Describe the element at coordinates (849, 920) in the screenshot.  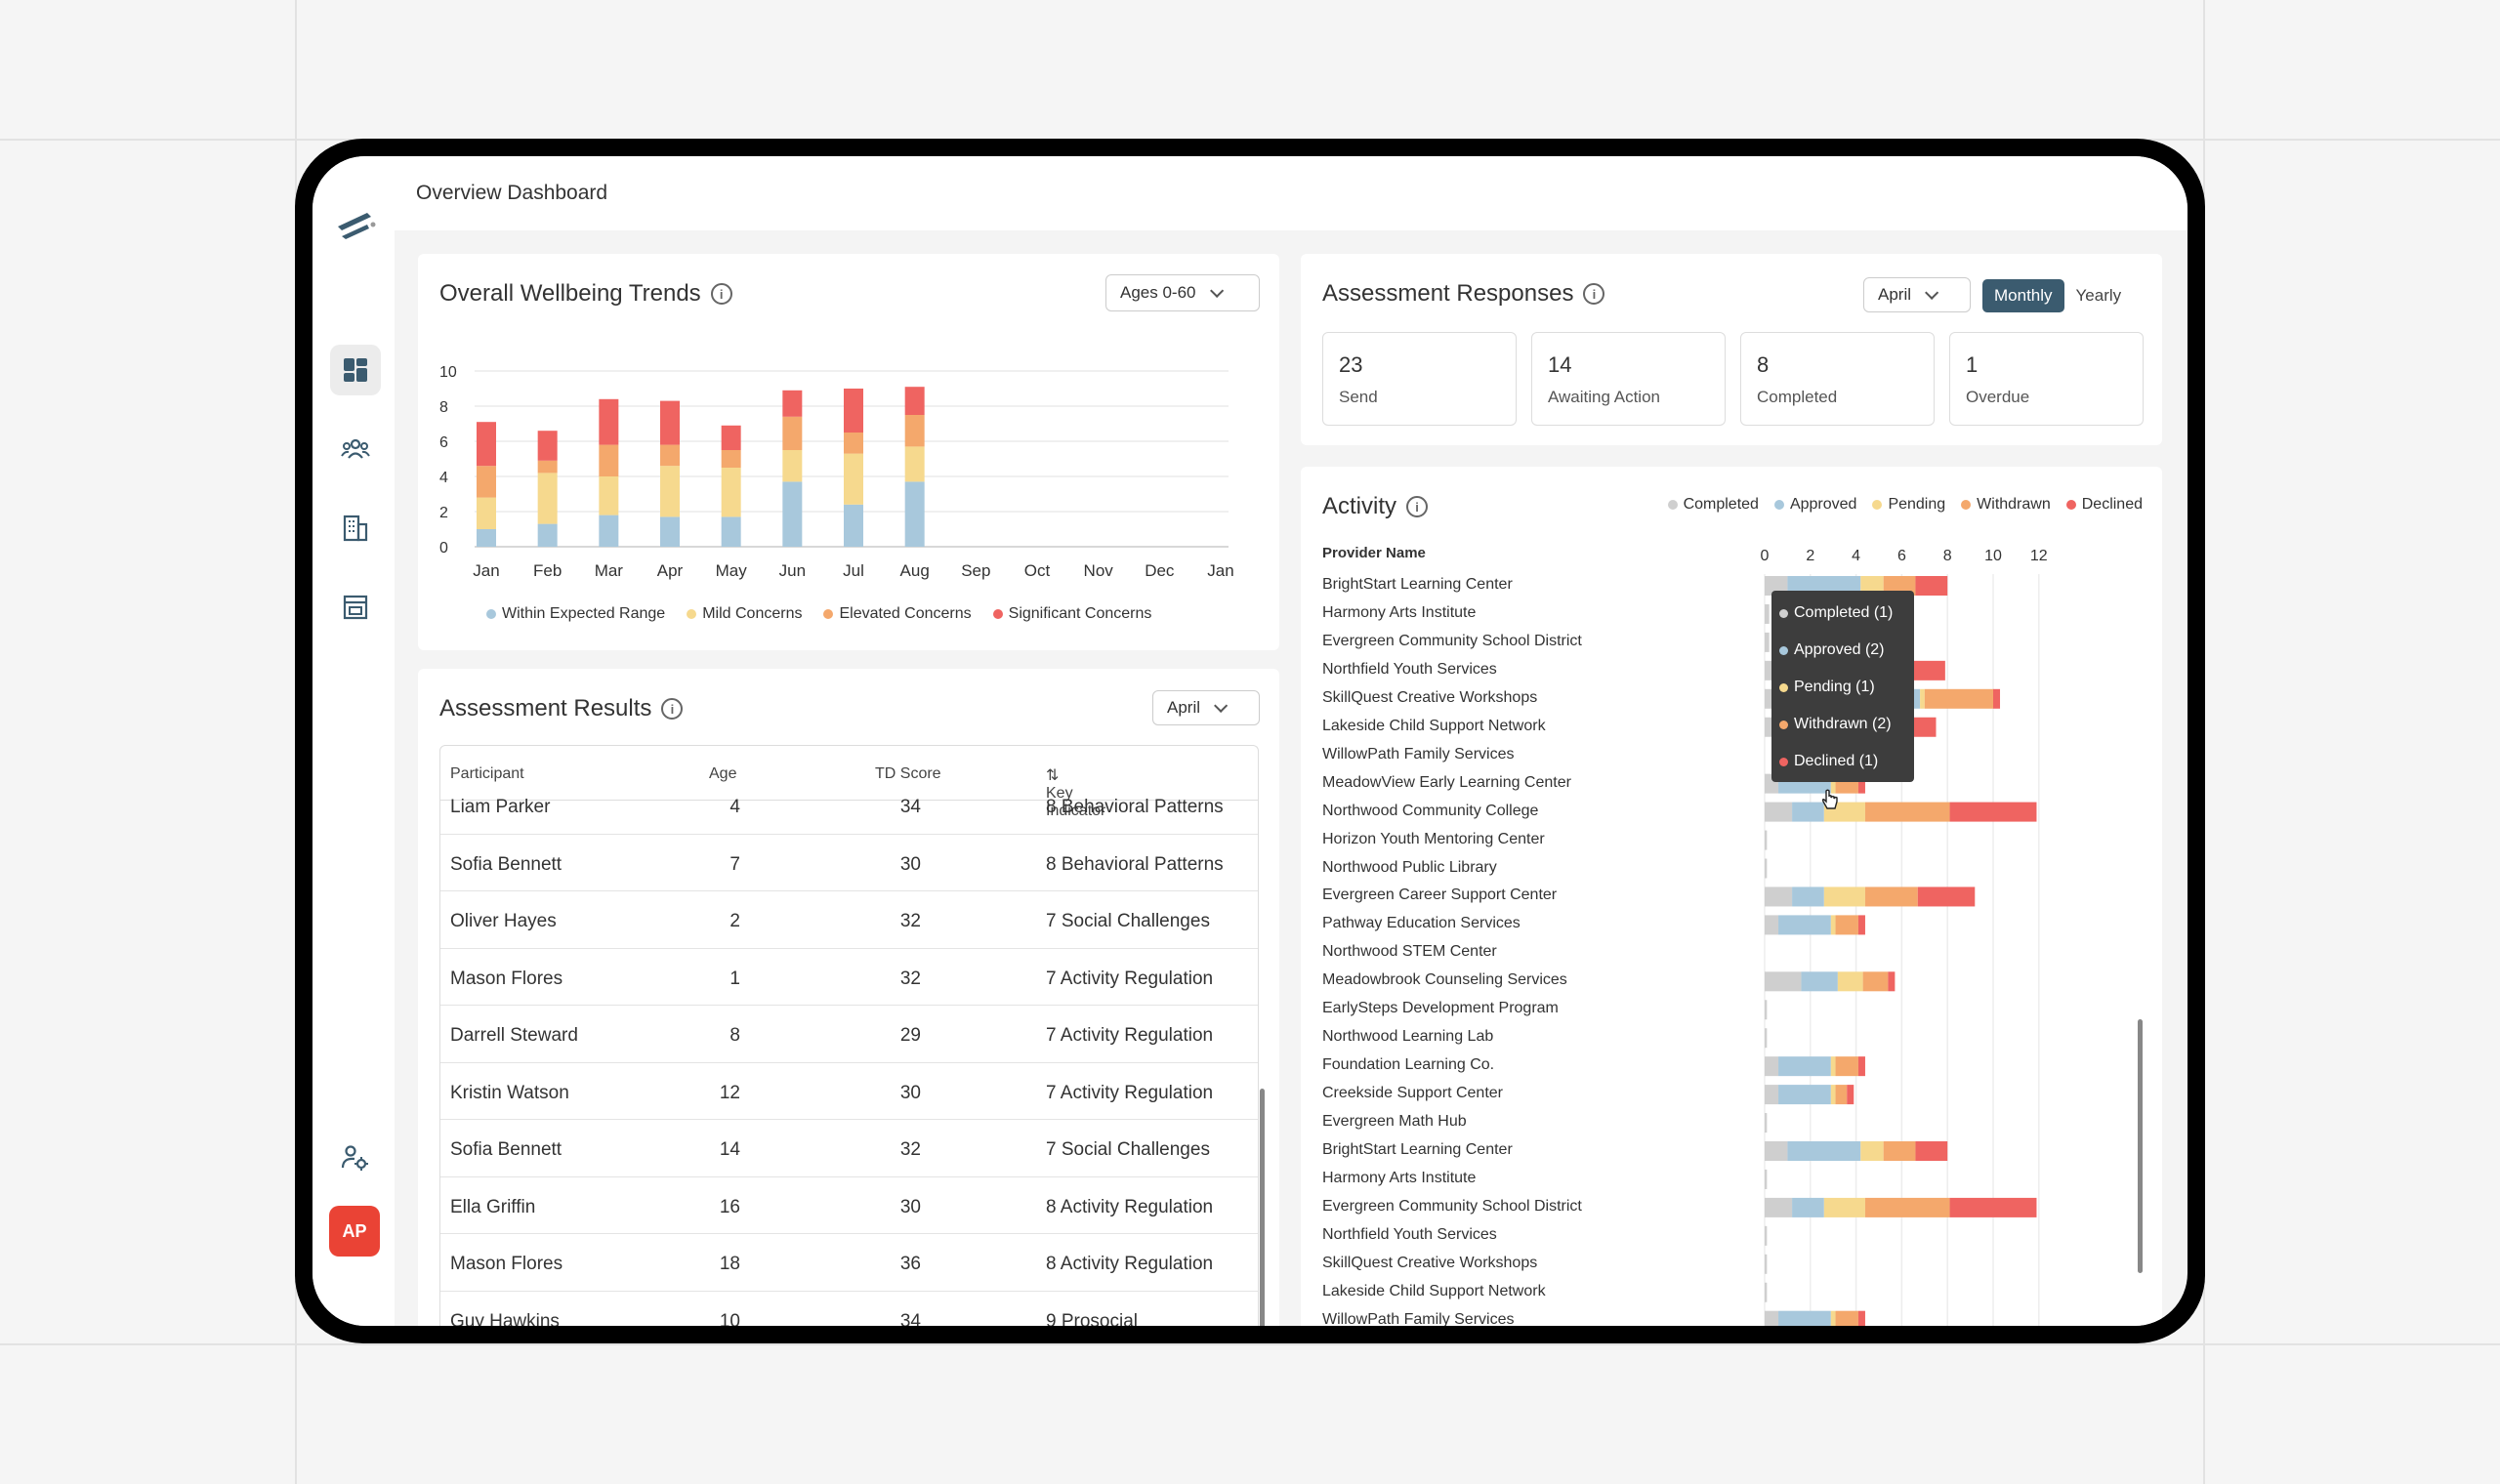
I see `table-row: Oliver Hayes 2 32 7 Social Challenges` at that location.